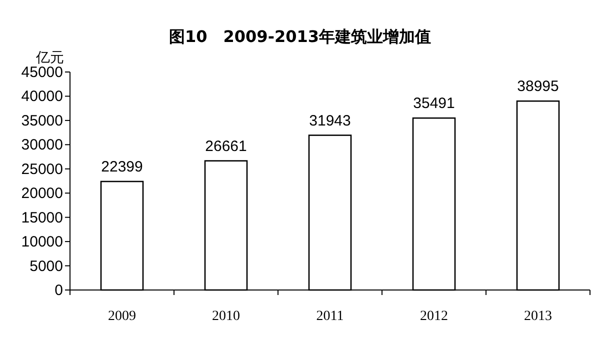 The width and height of the screenshot is (600, 343). Describe the element at coordinates (42, 145) in the screenshot. I see `y-tick-label: 30000` at that location.